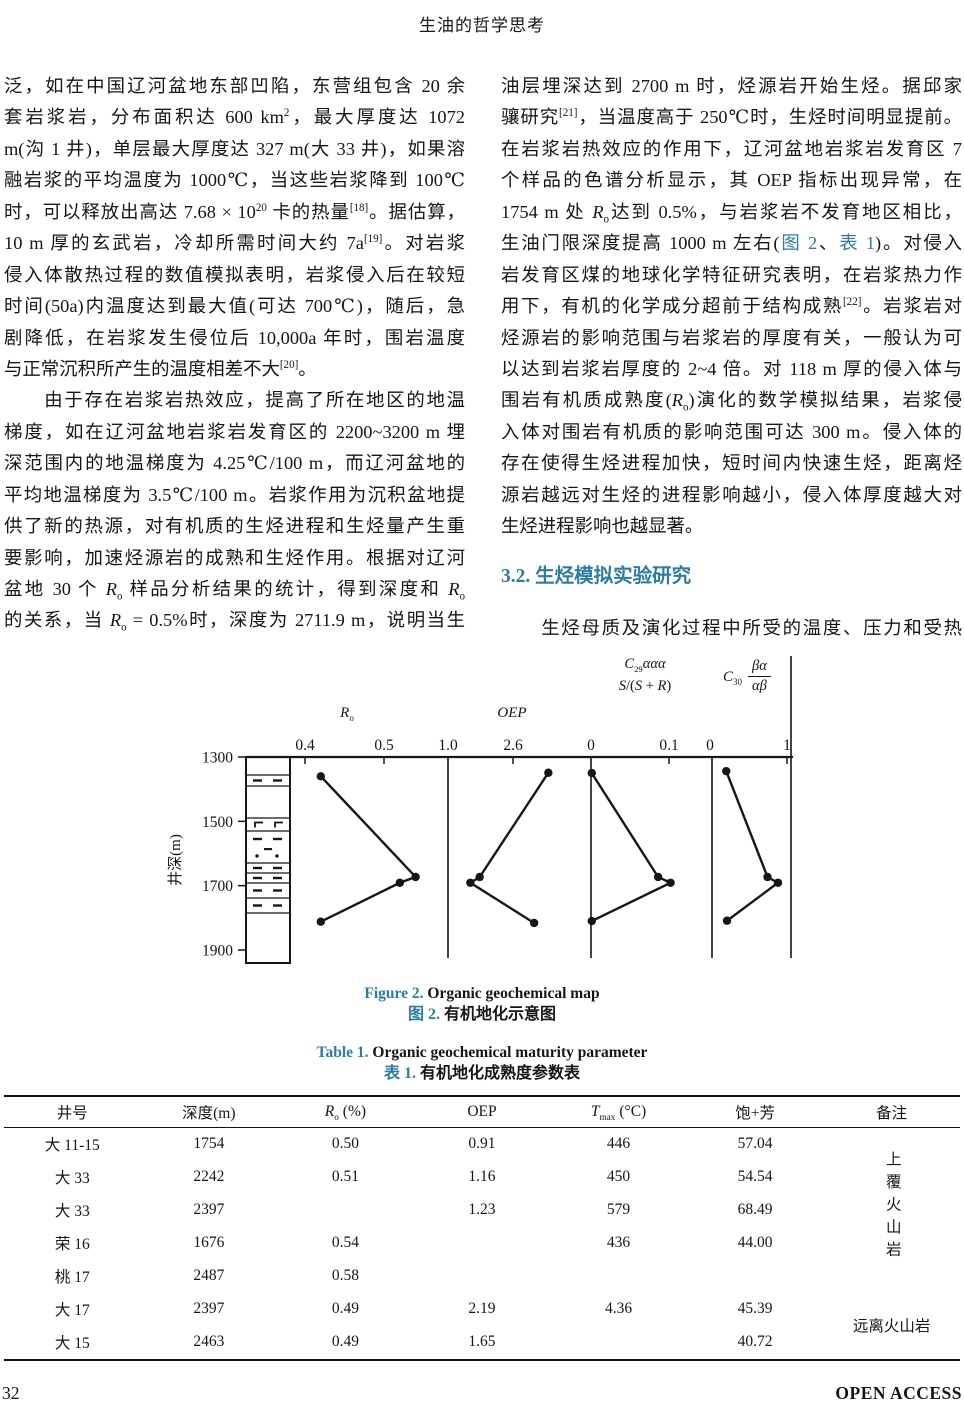  What do you see at coordinates (731, 368) in the screenshot?
I see `text-line: 以达到岩浆岩厚度的 2~4 倍。对 118 m 厚的侵入体与` at bounding box center [731, 368].